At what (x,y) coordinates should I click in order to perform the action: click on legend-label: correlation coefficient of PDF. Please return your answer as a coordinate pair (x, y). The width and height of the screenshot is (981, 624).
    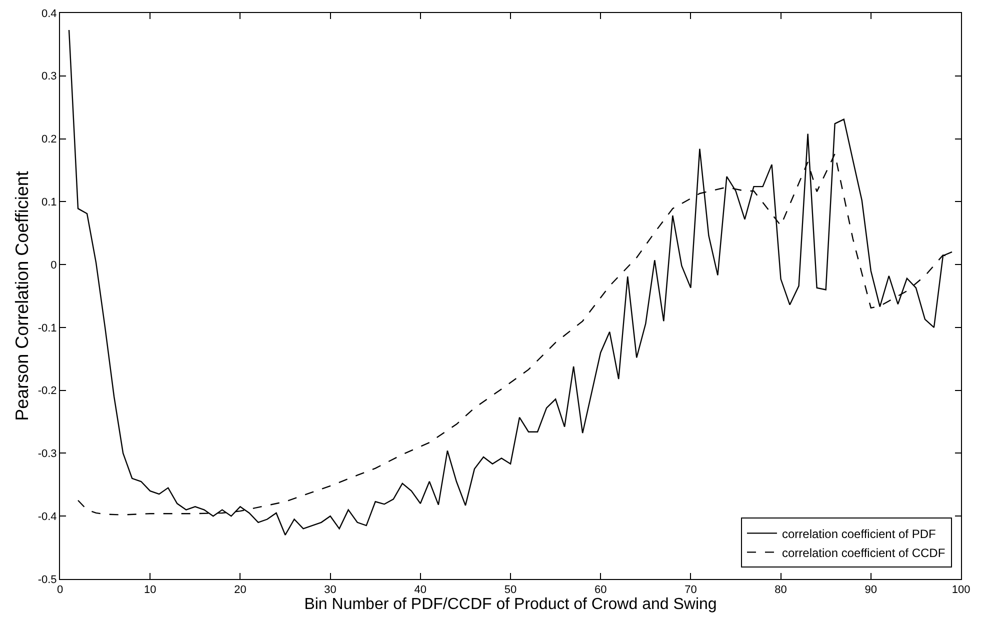
    Looking at the image, I should click on (859, 533).